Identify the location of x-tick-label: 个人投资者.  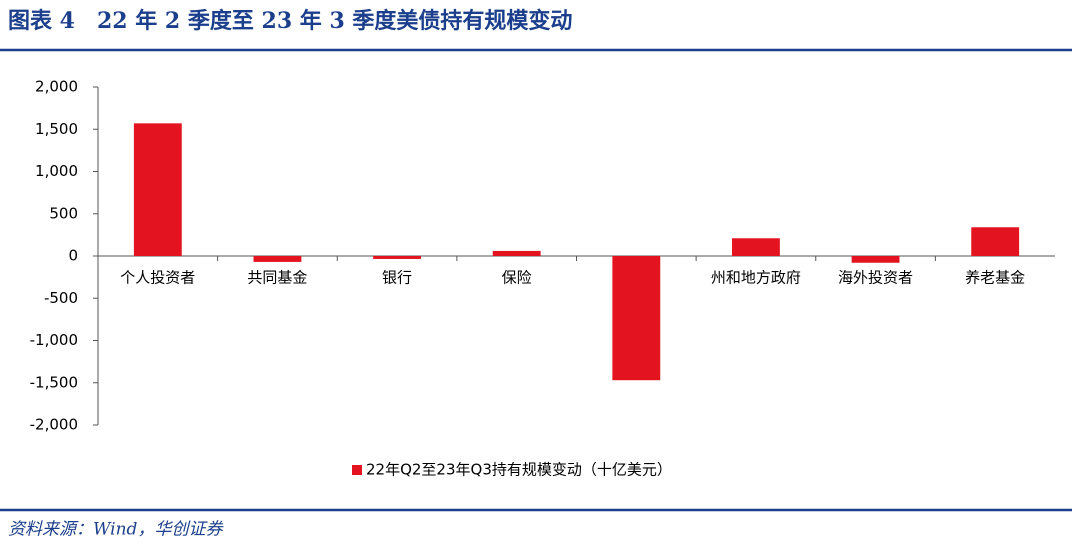
(157, 278).